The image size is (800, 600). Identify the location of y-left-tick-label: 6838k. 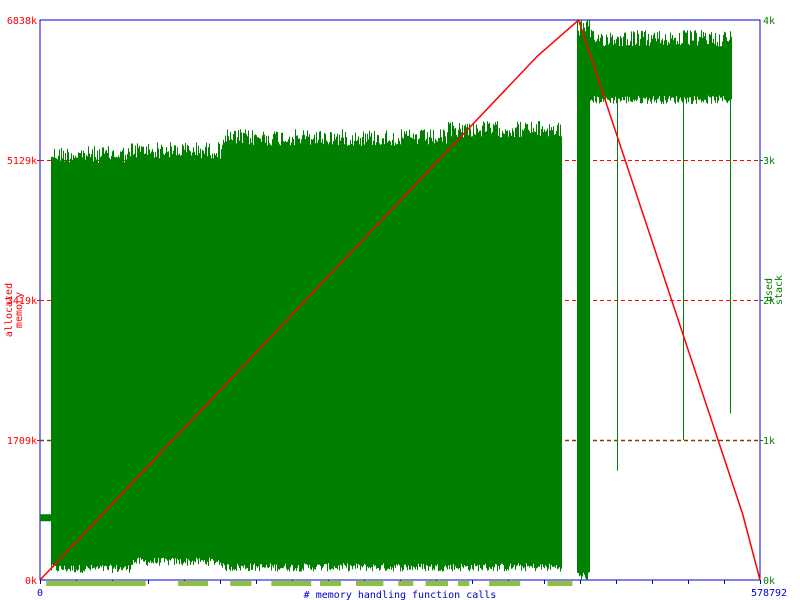
(22, 21).